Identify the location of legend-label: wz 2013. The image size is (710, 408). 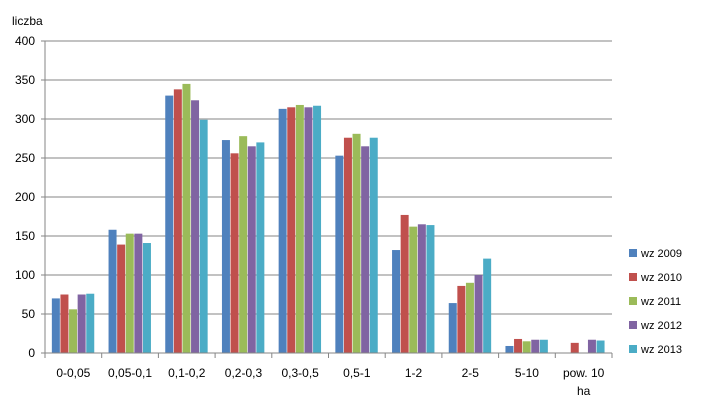
(661, 350).